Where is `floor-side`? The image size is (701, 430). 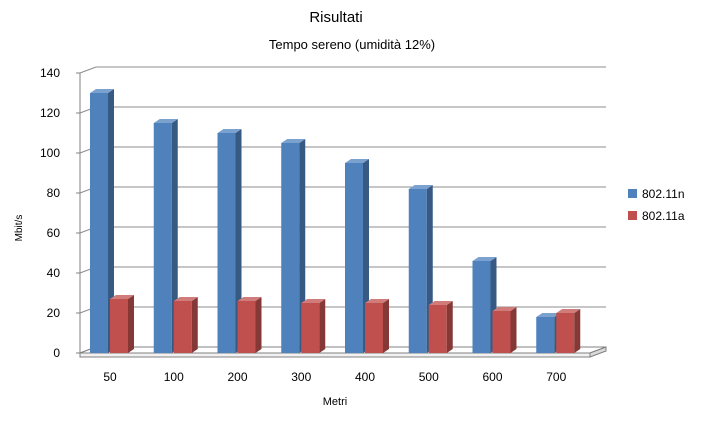
floor-side is located at coordinates (598, 352).